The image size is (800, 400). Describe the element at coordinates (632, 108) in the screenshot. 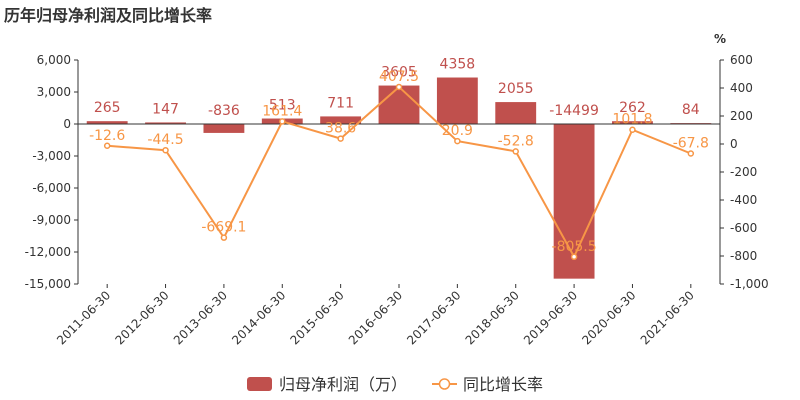

I see `bar-value-label: 262` at that location.